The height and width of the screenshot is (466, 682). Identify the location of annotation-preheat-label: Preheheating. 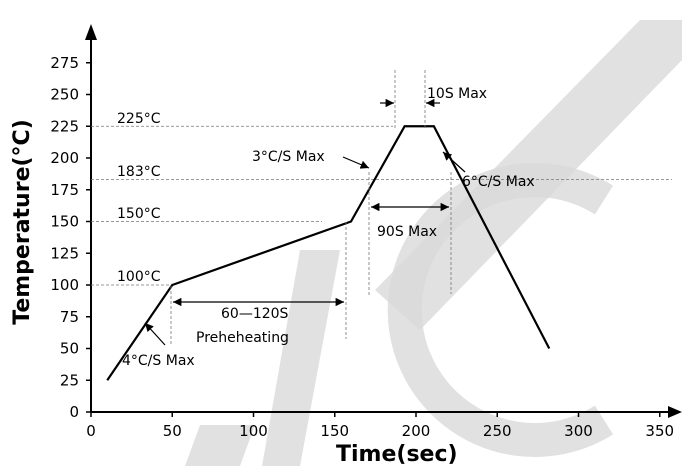
(242, 338).